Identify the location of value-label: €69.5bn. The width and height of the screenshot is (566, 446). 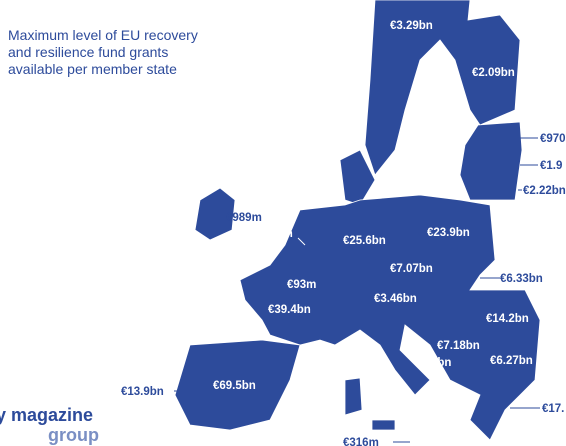
(234, 386).